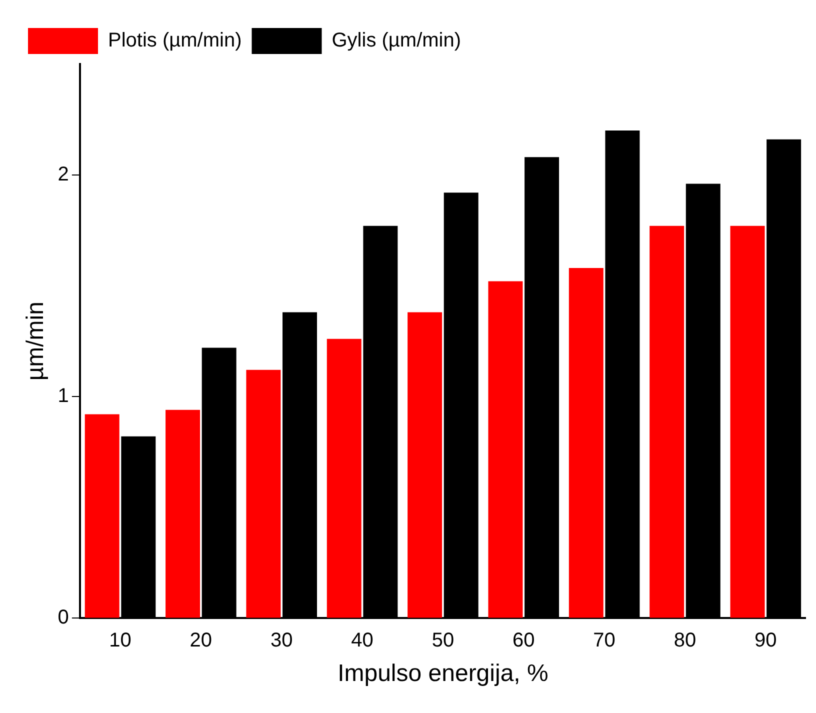  What do you see at coordinates (685, 641) in the screenshot?
I see `x-tick-label: 80` at bounding box center [685, 641].